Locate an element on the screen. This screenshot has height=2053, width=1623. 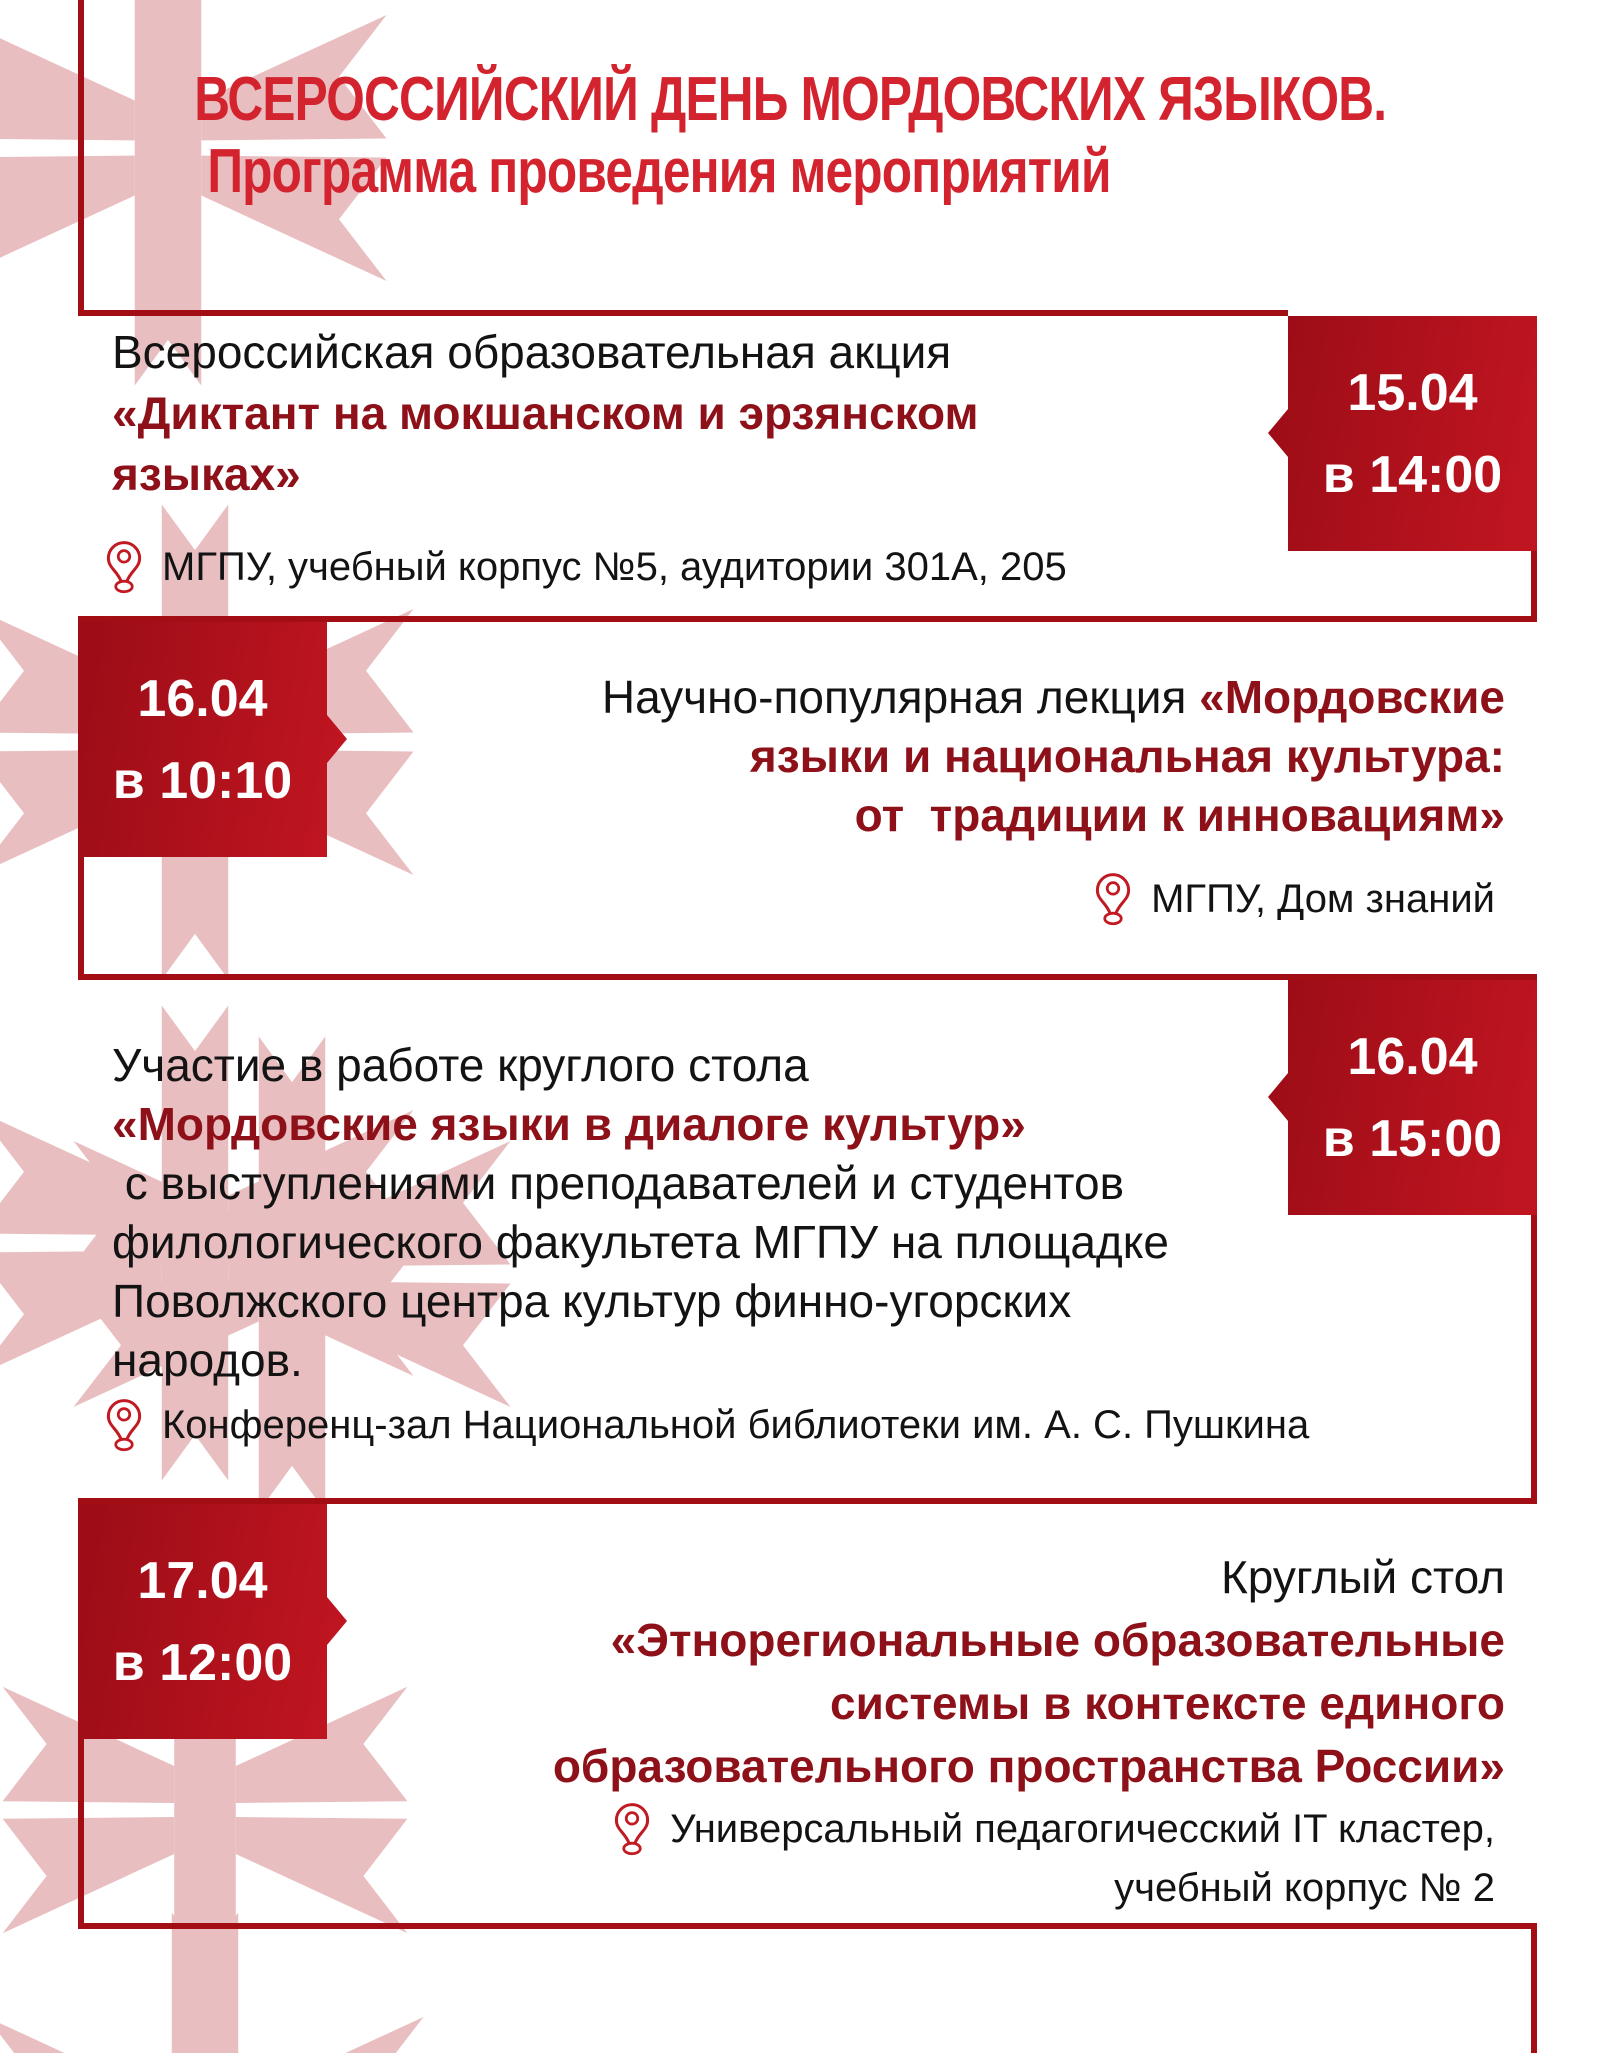
badge-date: 15.04 is located at coordinates (1412, 392).